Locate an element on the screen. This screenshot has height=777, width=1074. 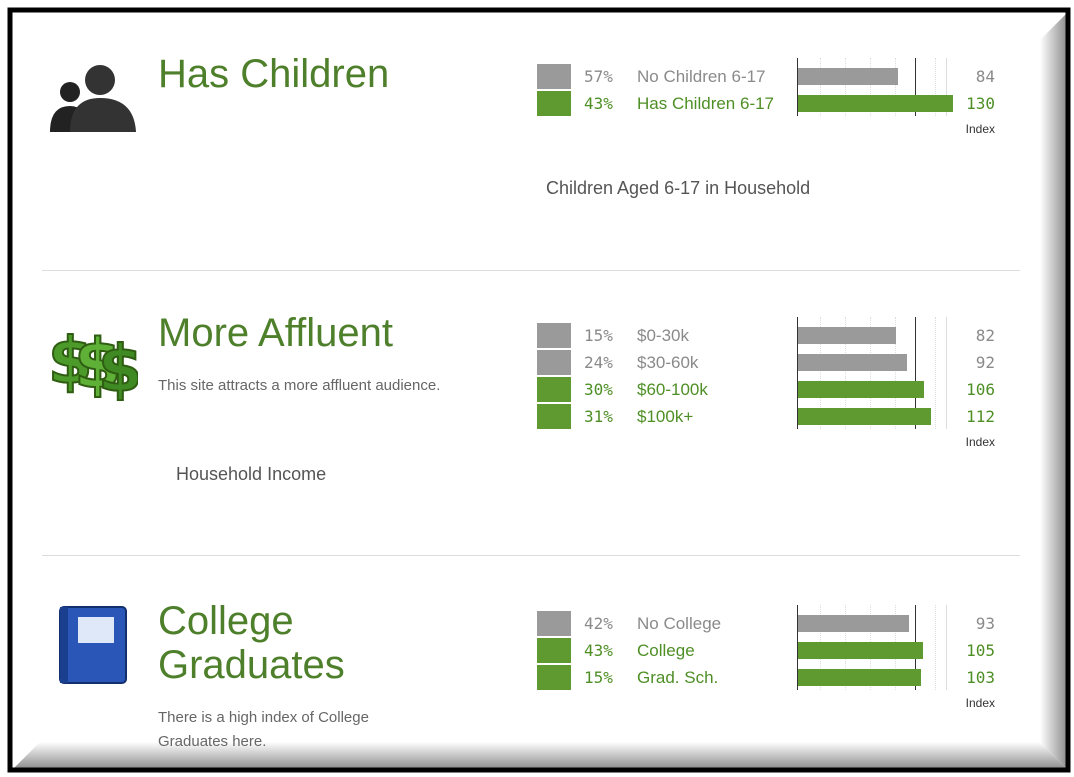
caption: Household Income is located at coordinates (251, 474).